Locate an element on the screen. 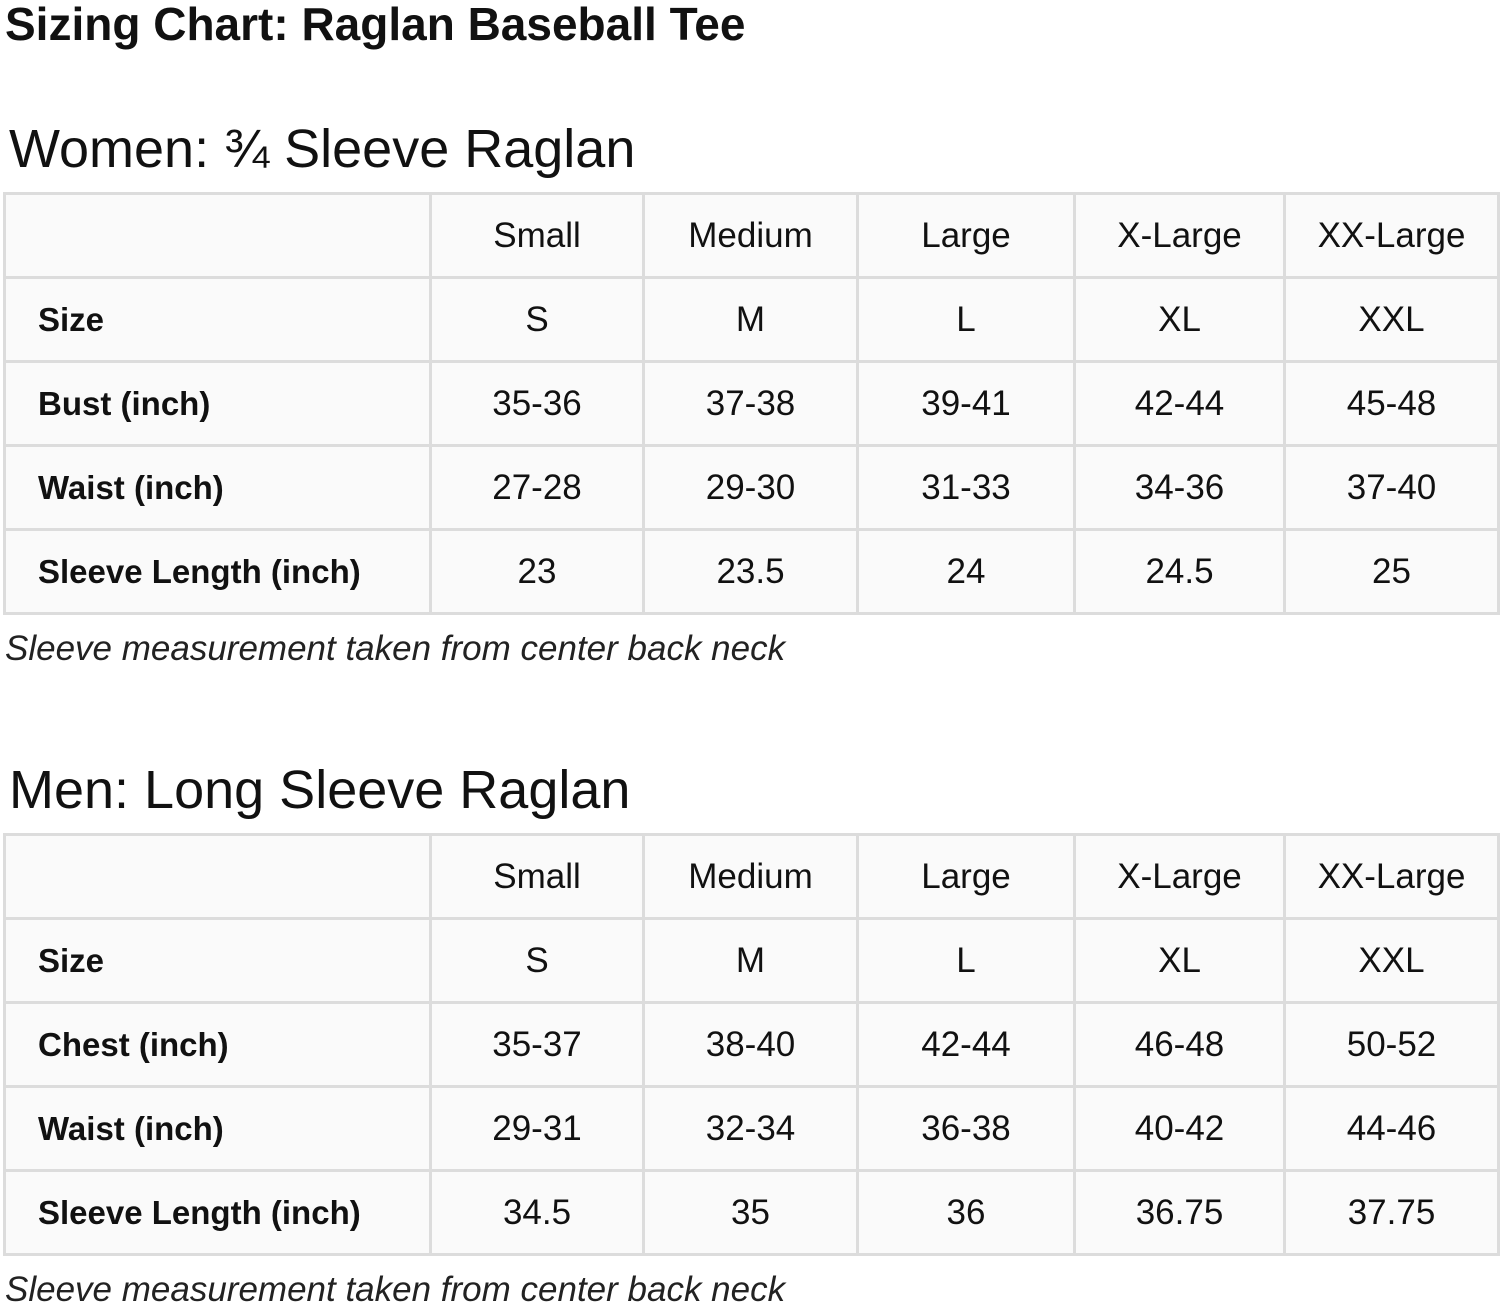 This screenshot has height=1315, width=1500. table-cell: 50-52 is located at coordinates (1391, 1044).